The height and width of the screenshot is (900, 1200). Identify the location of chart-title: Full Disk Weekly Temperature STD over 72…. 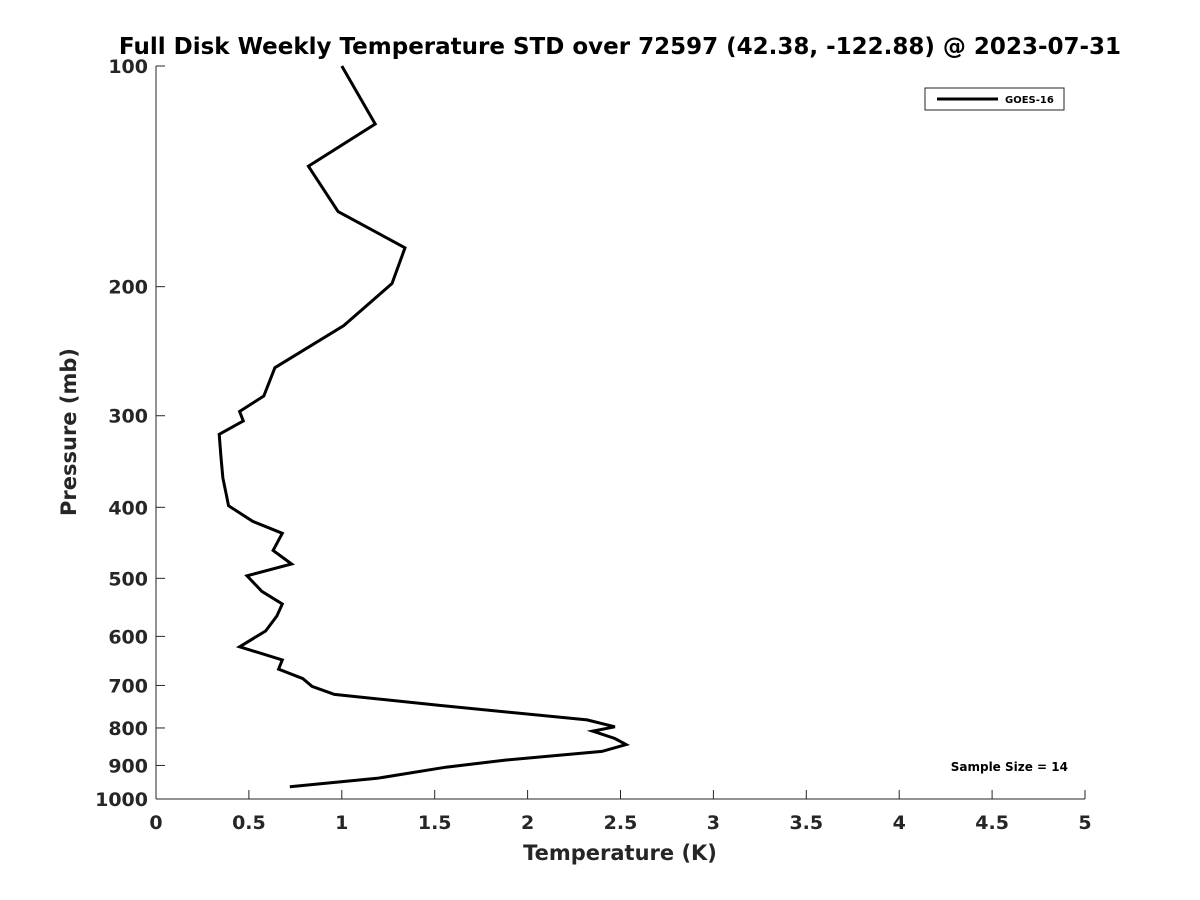
(620, 47).